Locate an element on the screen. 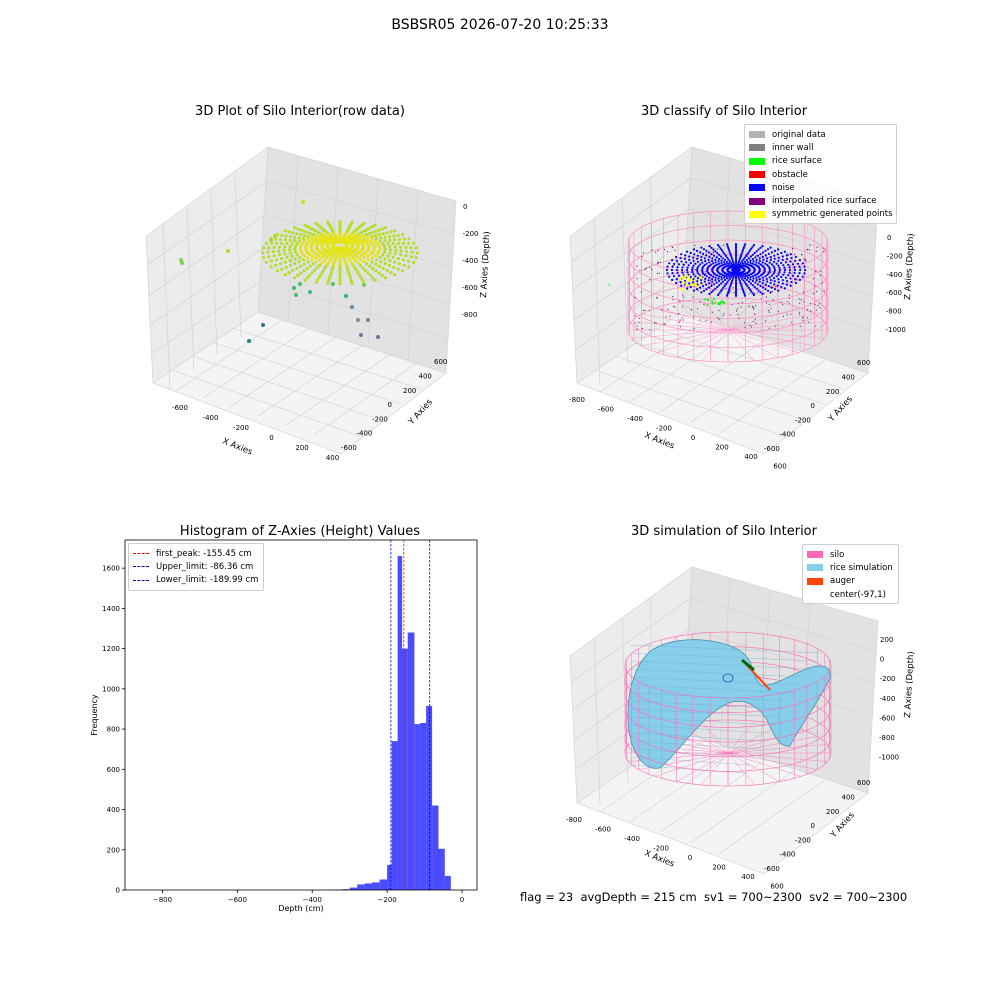 This screenshot has height=1000, width=1000. plot2-symmetric-point is located at coordinates (695, 280).